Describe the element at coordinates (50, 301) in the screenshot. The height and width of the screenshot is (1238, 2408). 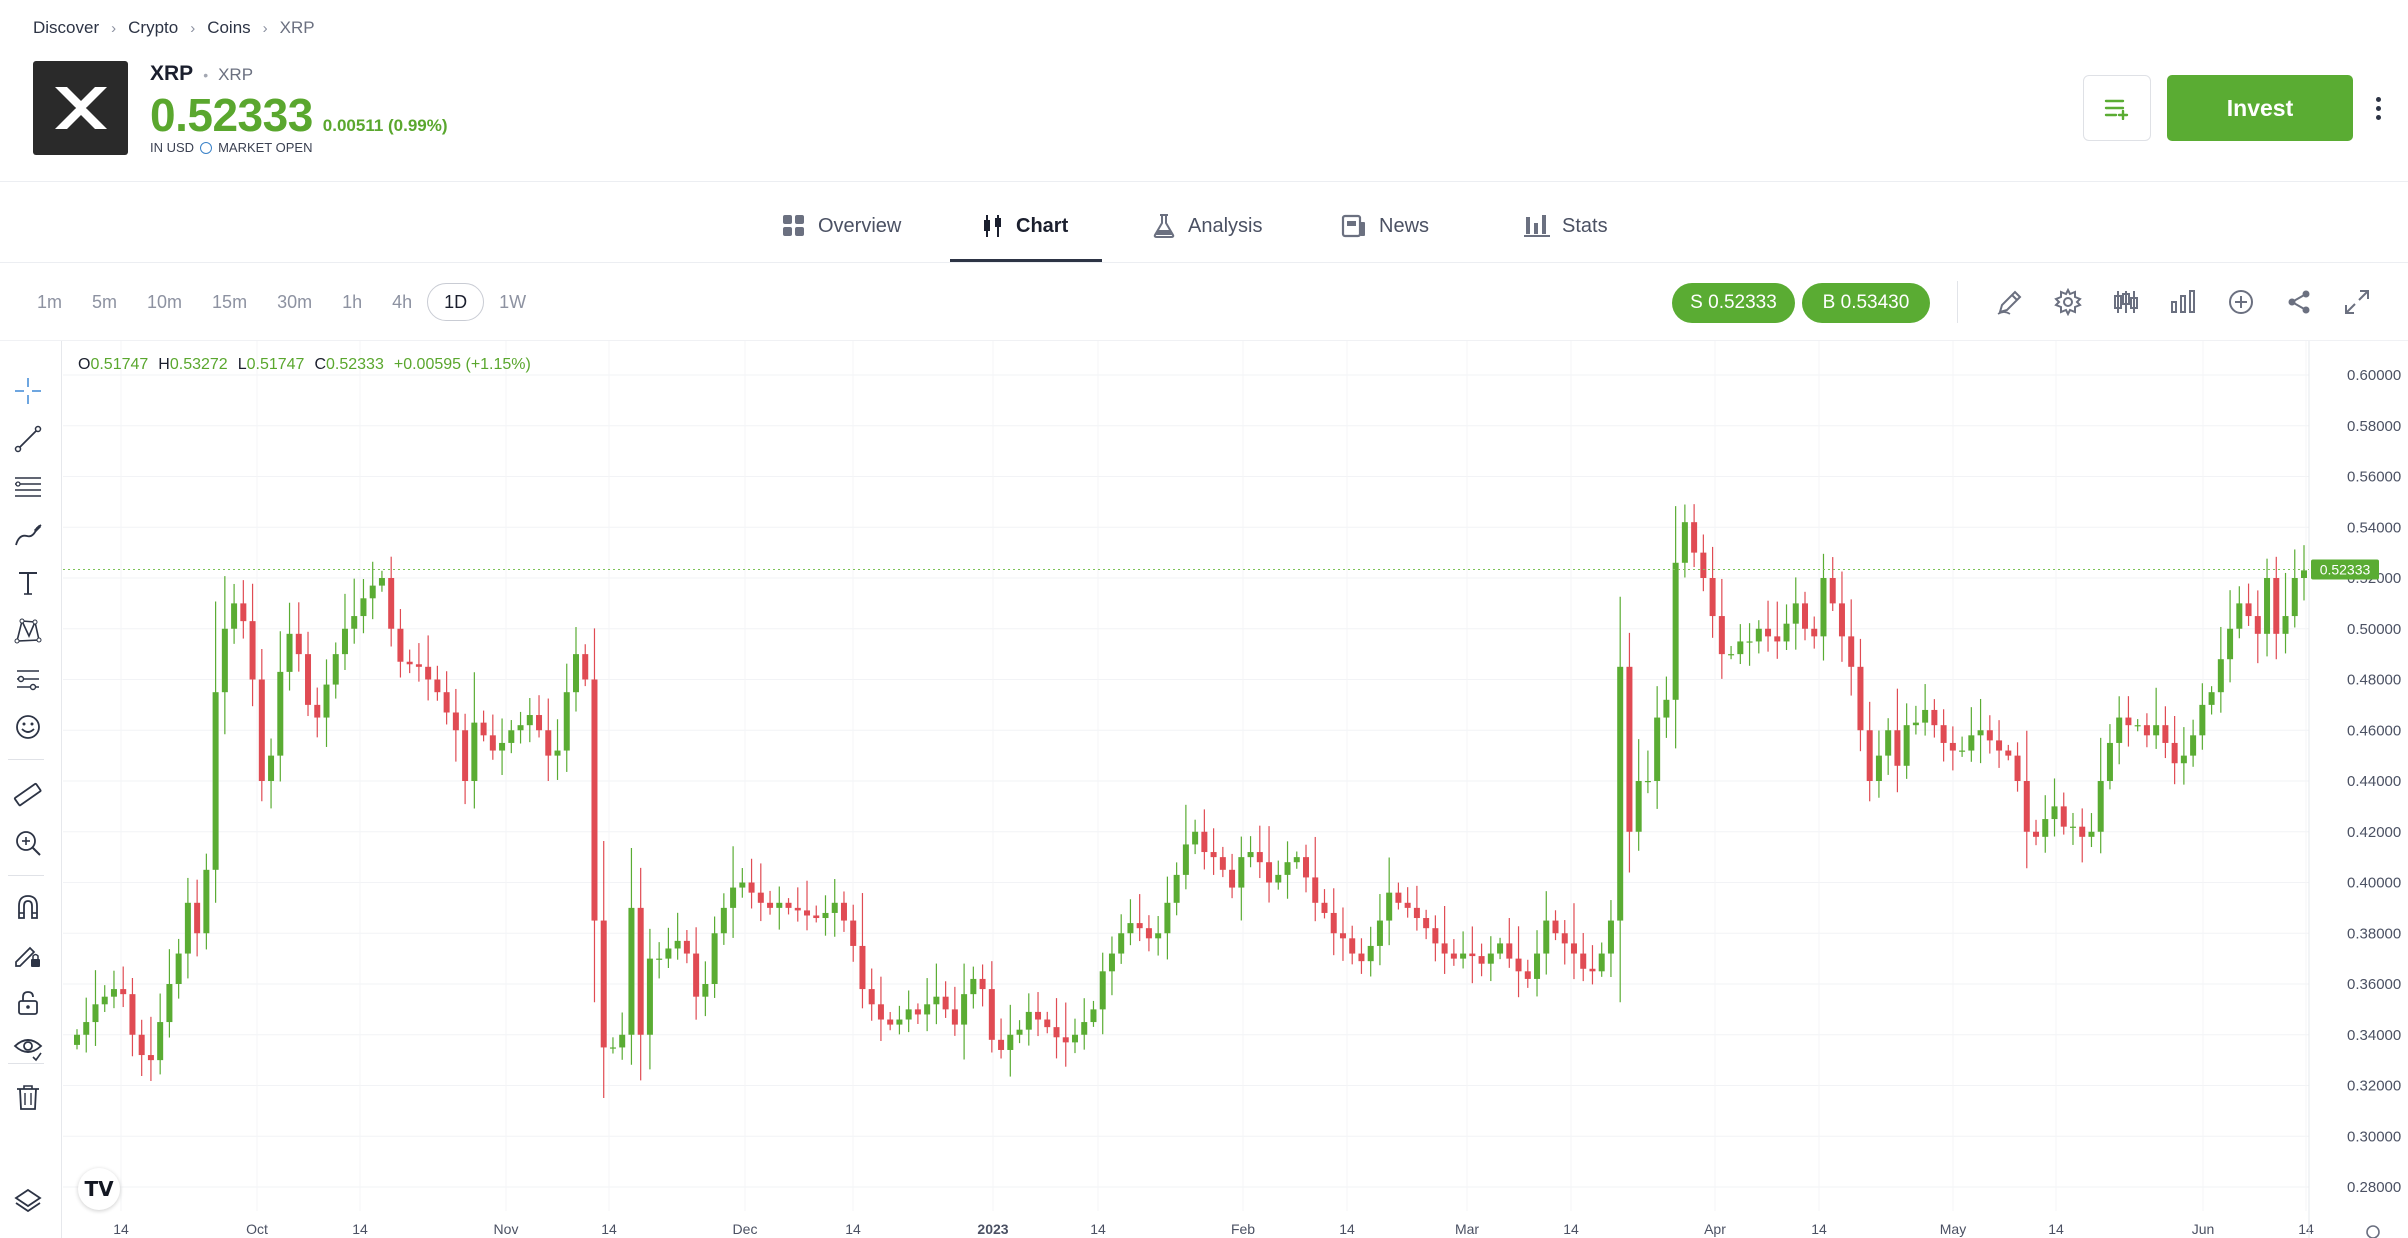
I see `timeframe-1m: 1m` at that location.